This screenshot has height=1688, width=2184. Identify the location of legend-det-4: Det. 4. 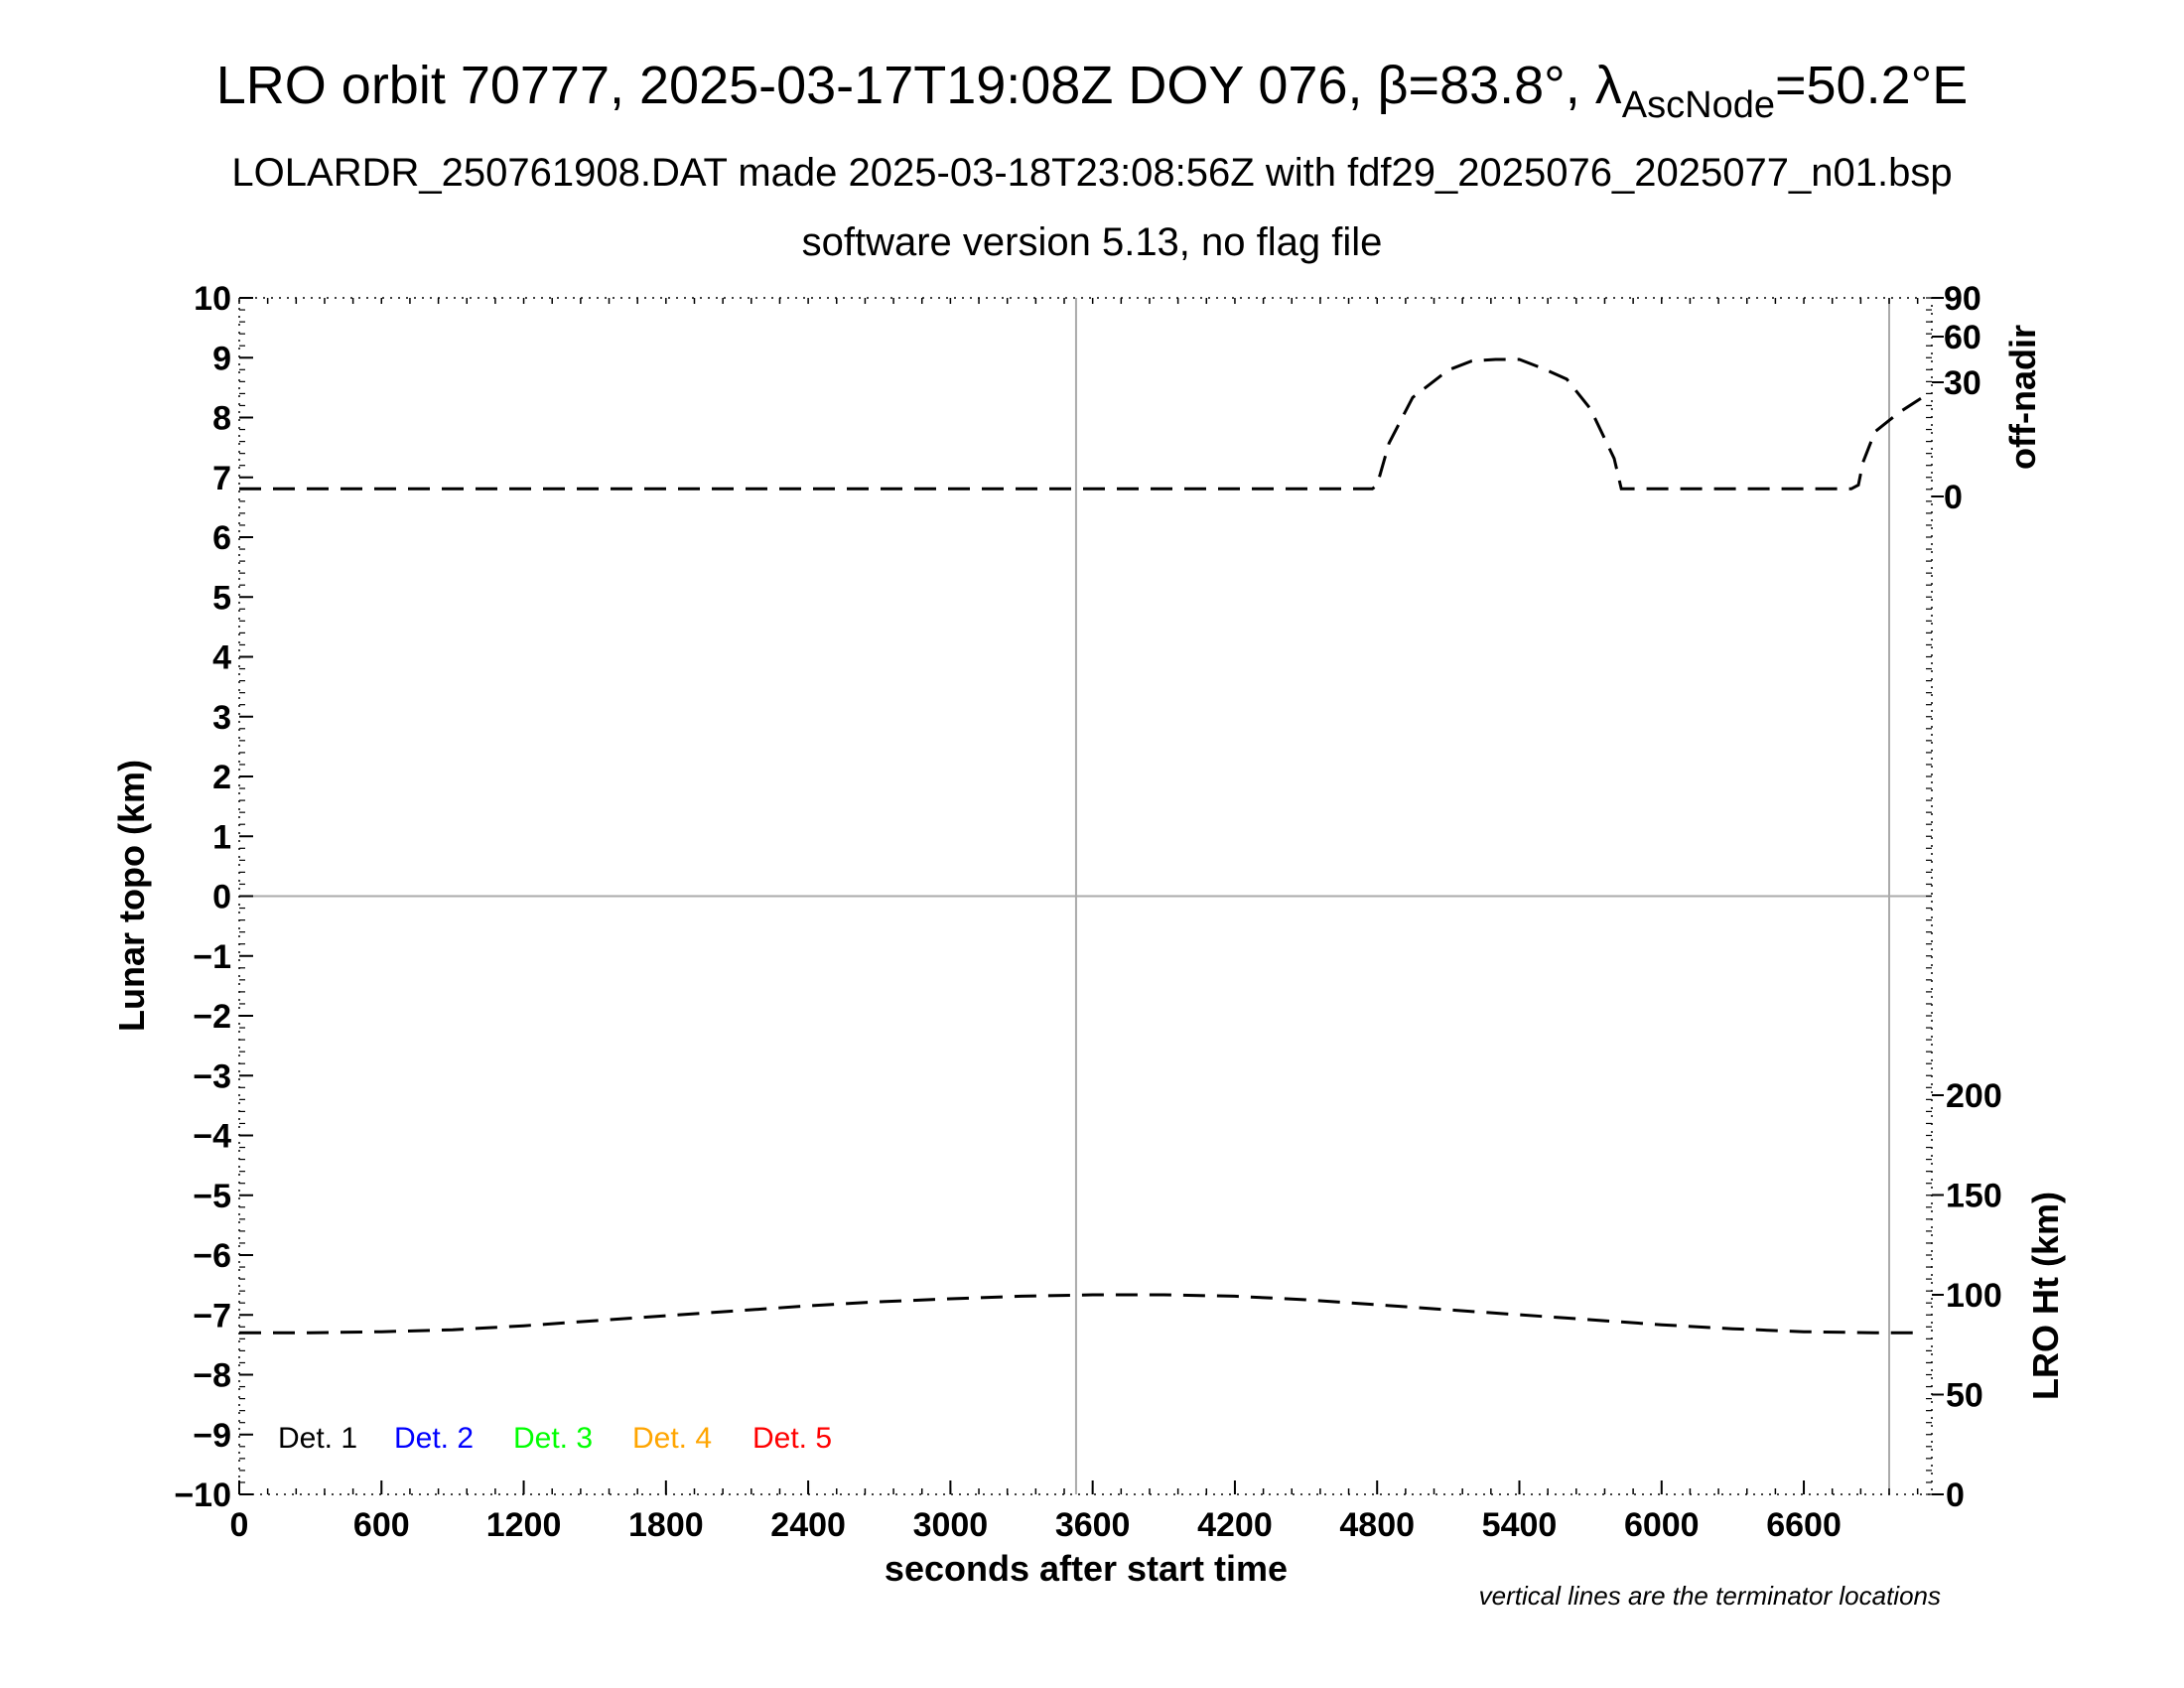
(672, 1438).